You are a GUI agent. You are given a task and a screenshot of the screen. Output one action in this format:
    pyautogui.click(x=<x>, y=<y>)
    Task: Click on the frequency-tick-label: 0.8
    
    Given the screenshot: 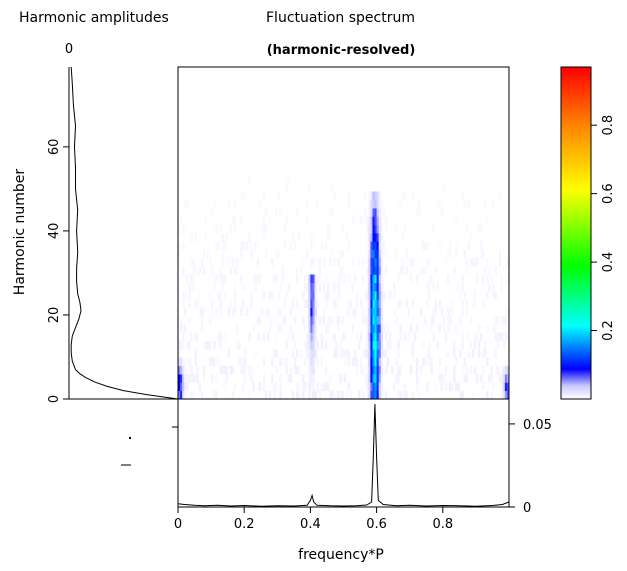 What is the action you would take?
    pyautogui.click(x=442, y=524)
    